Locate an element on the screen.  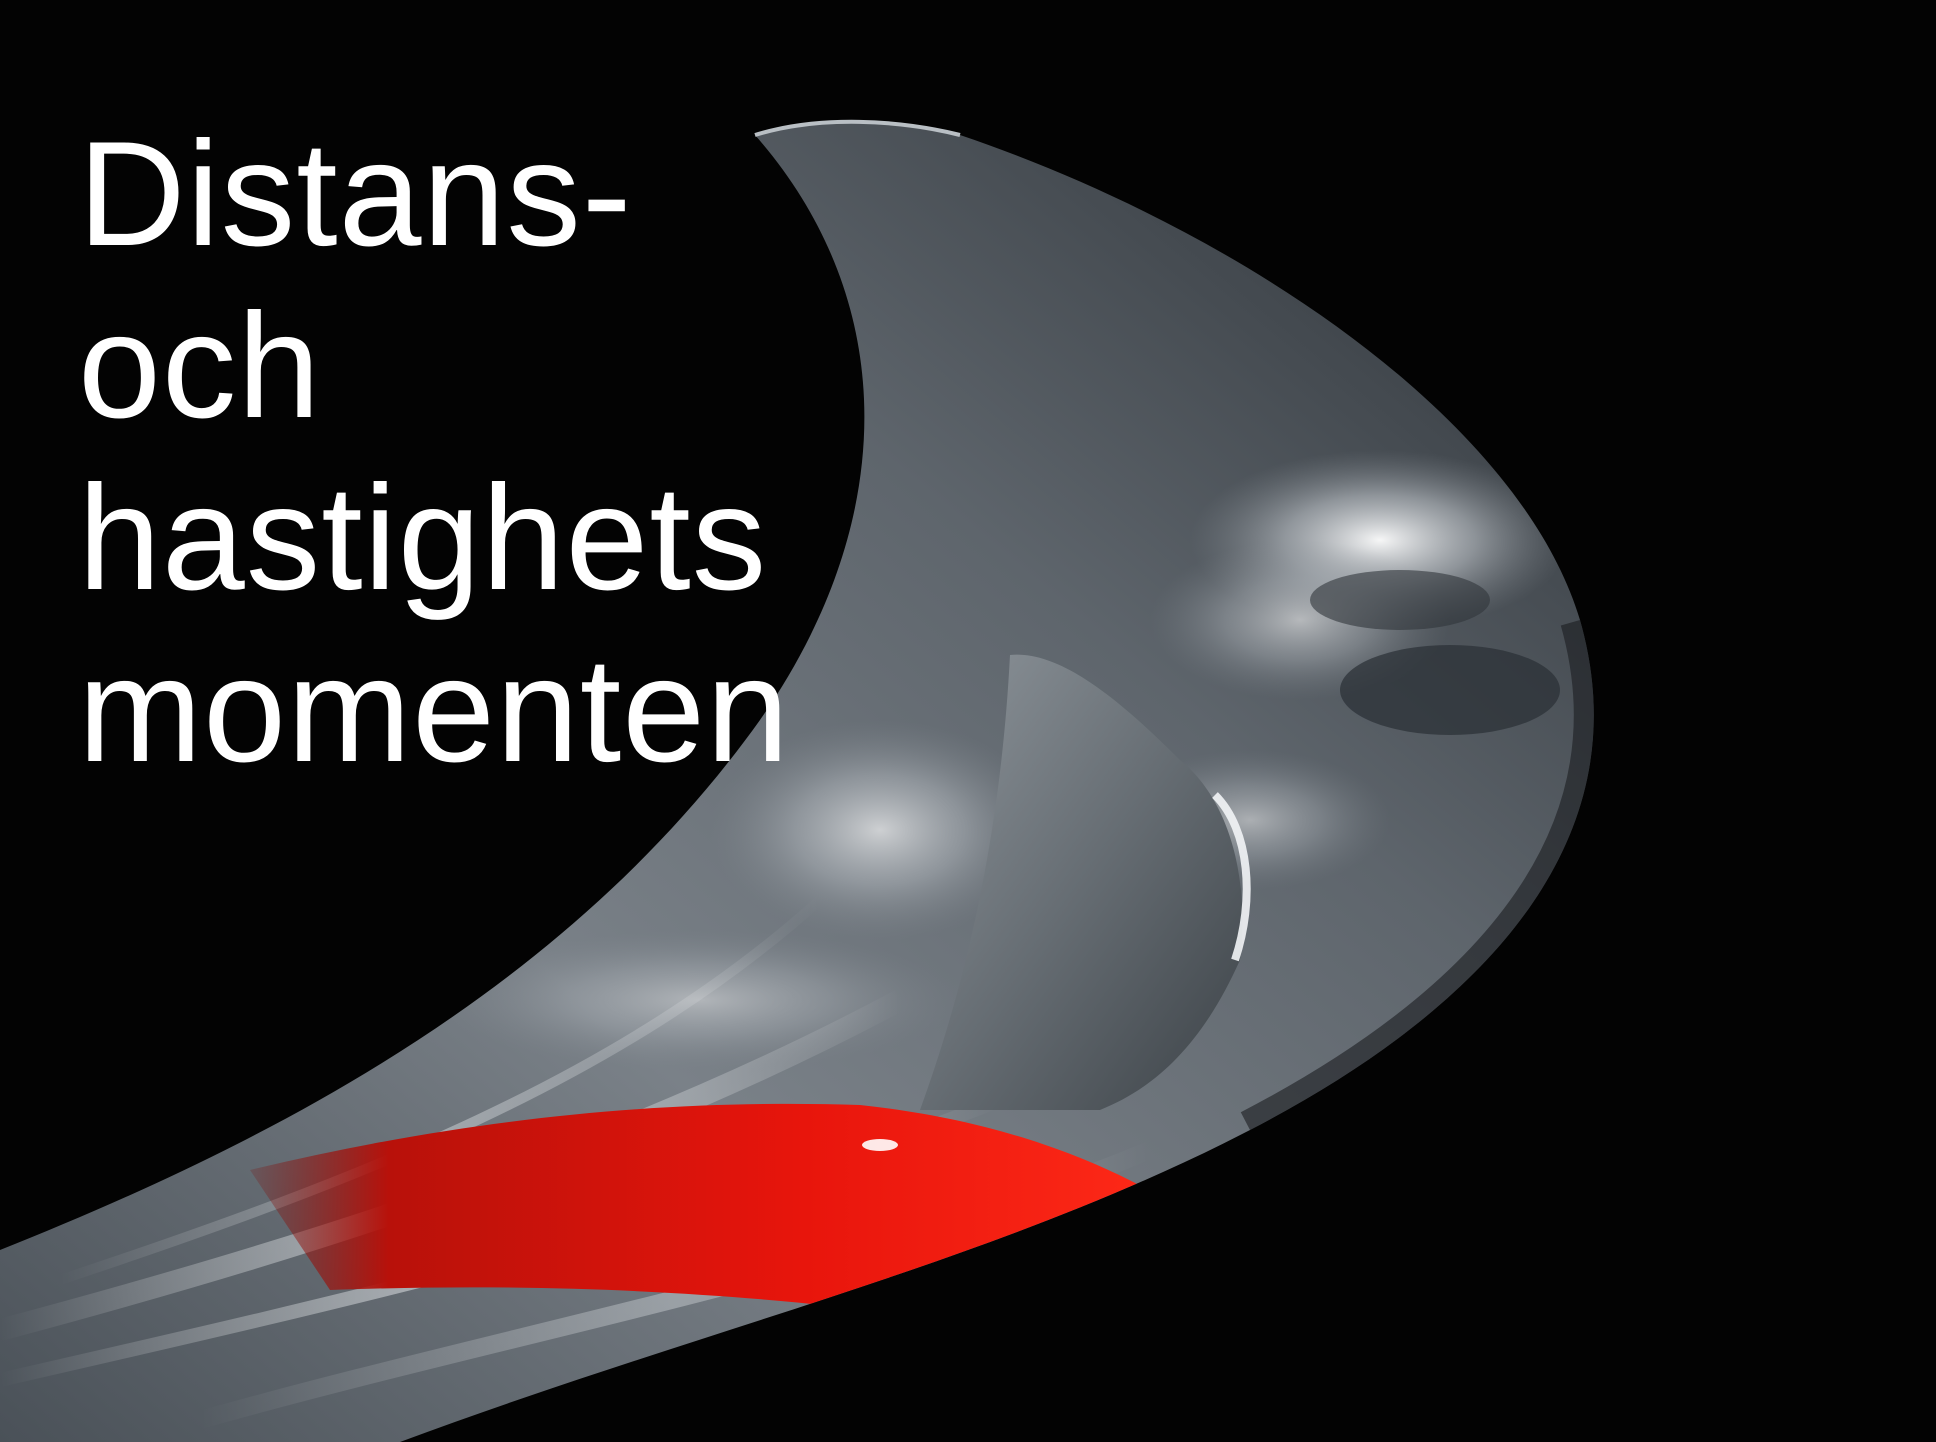
title-line-4: momenten is located at coordinates (434, 709).